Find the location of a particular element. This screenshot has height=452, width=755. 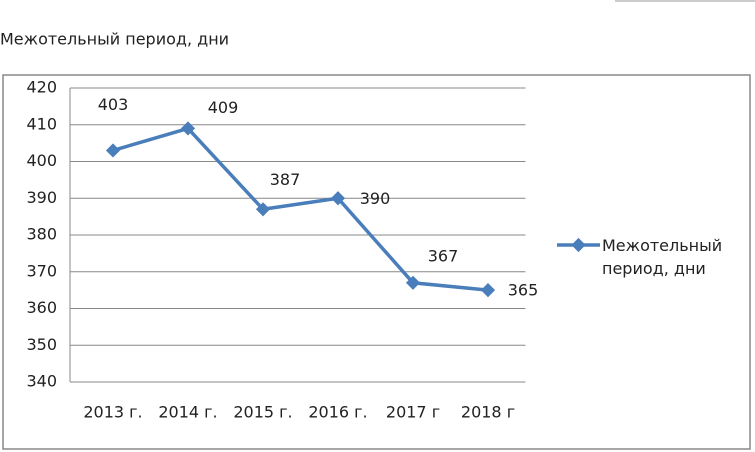

chart-title: Межотельный период, дни is located at coordinates (114, 39).